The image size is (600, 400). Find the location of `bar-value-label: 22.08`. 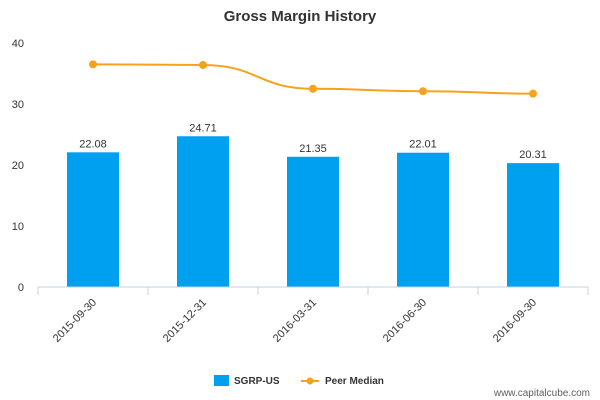

bar-value-label: 22.08 is located at coordinates (93, 144).